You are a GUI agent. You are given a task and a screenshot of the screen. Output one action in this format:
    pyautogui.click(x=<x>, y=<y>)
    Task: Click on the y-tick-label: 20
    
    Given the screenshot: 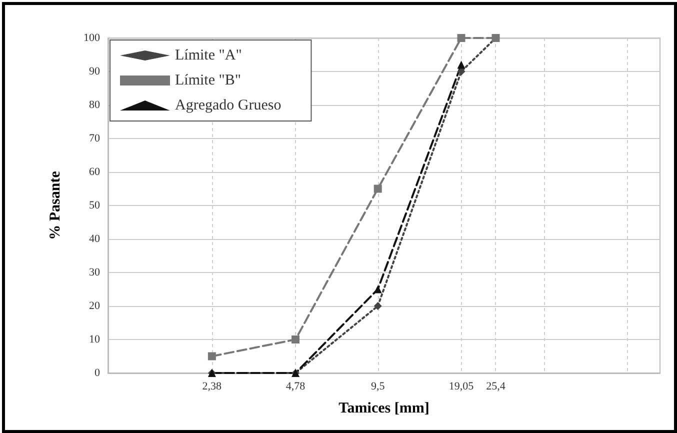 What is the action you would take?
    pyautogui.click(x=94, y=306)
    